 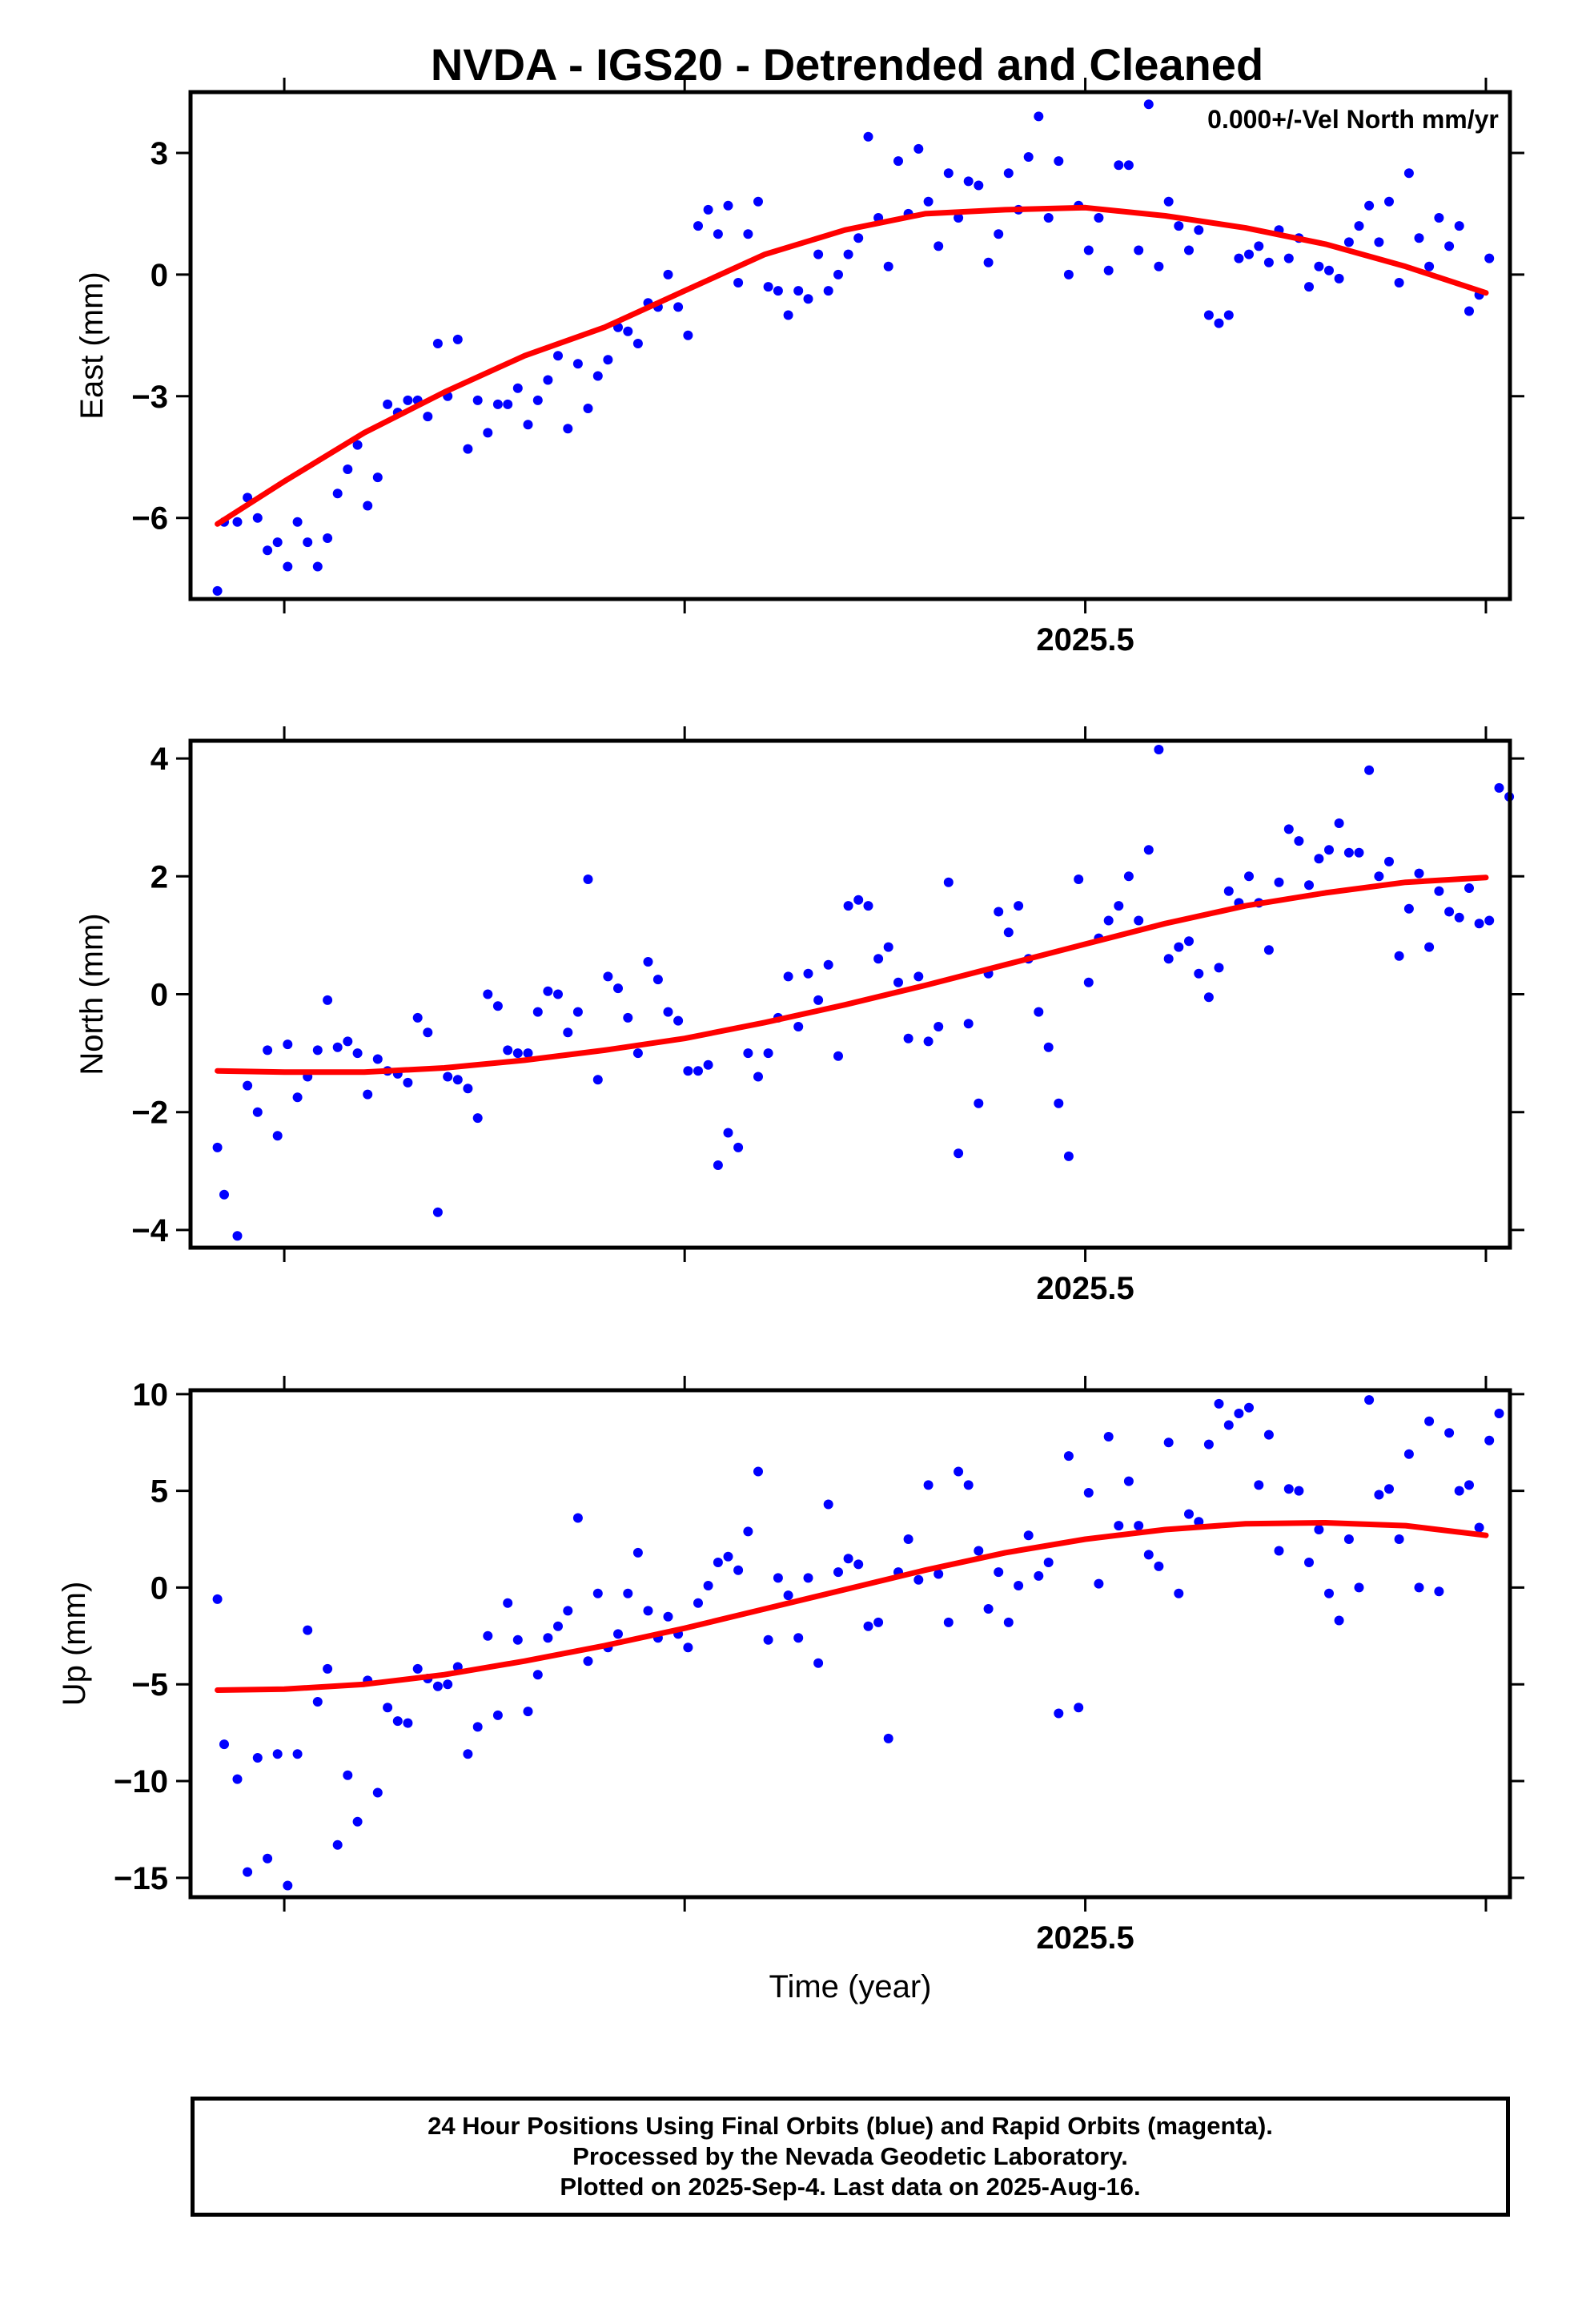 What do you see at coordinates (160, 759) in the screenshot?
I see `north-ytick-label-4: 4` at bounding box center [160, 759].